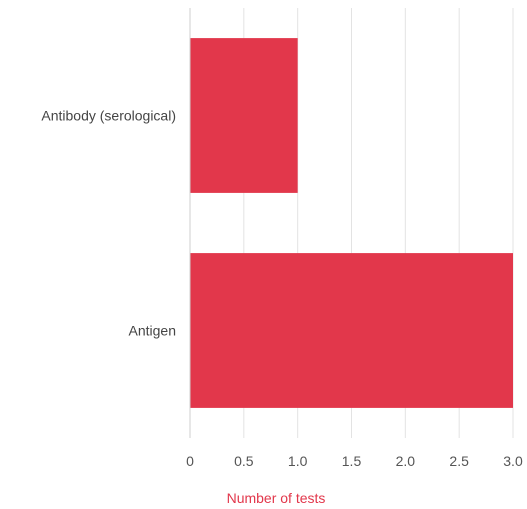  Describe the element at coordinates (276, 498) in the screenshot. I see `x-axis-title: Number of tests` at that location.